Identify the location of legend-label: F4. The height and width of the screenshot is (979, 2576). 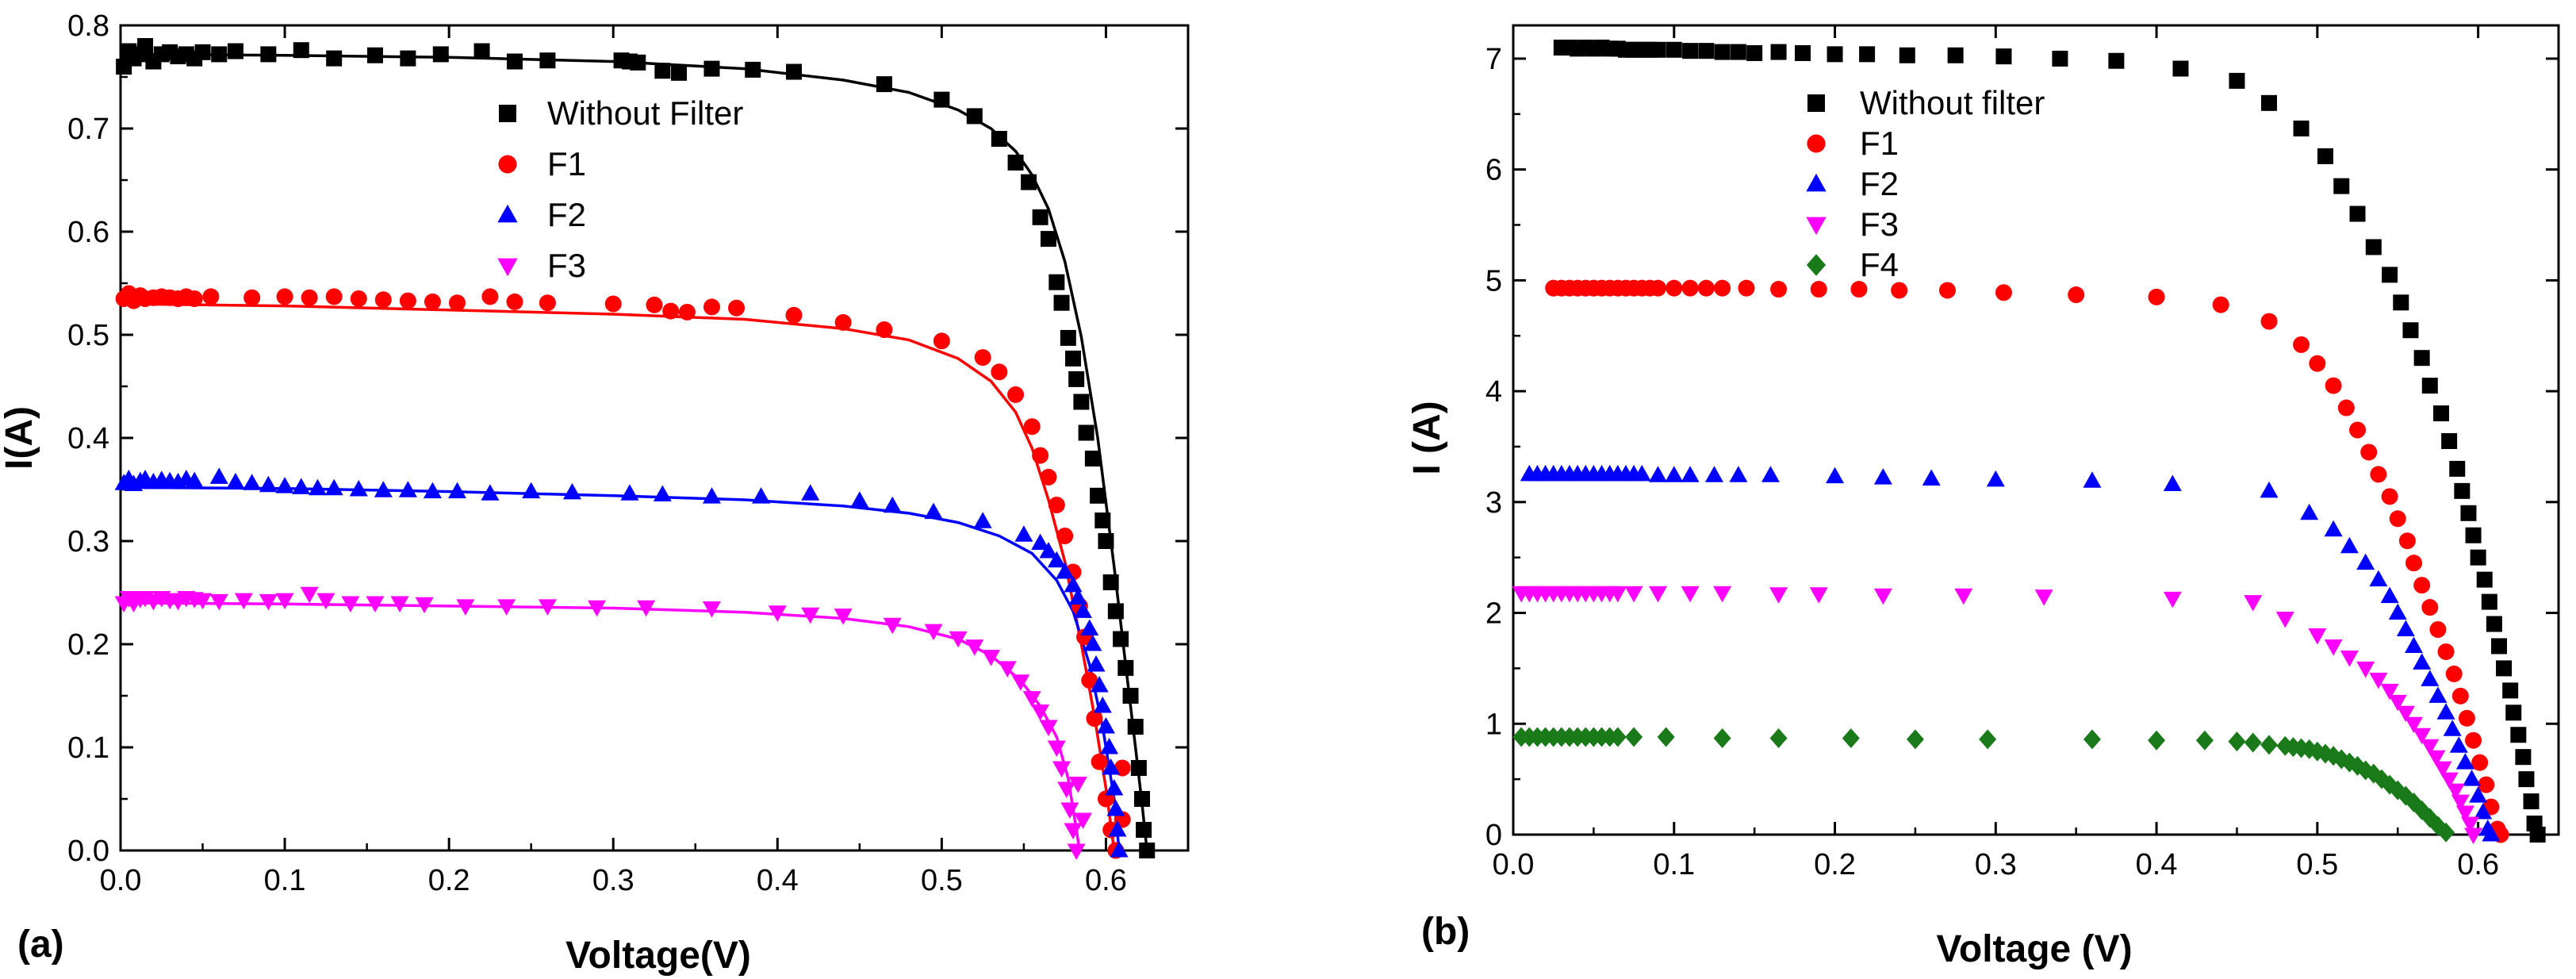
(1879, 264).